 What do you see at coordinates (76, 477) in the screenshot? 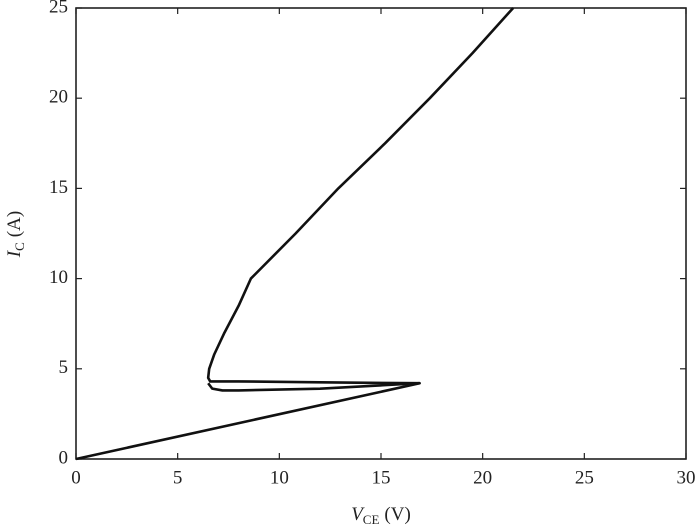
I see `x-tick-label: 0` at bounding box center [76, 477].